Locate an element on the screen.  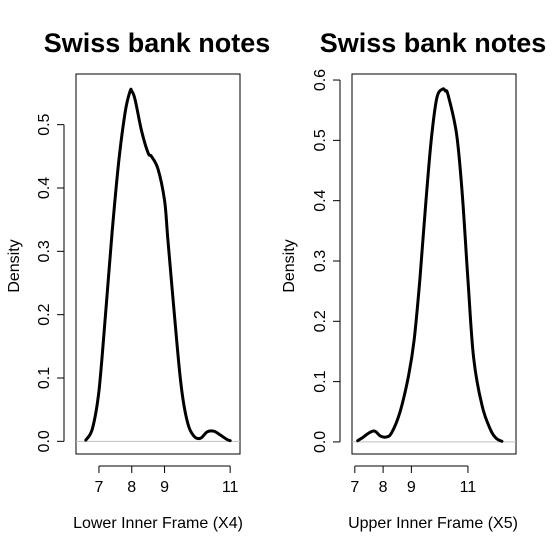
x-axis-right: 7 8 9 11 is located at coordinates (413, 480).